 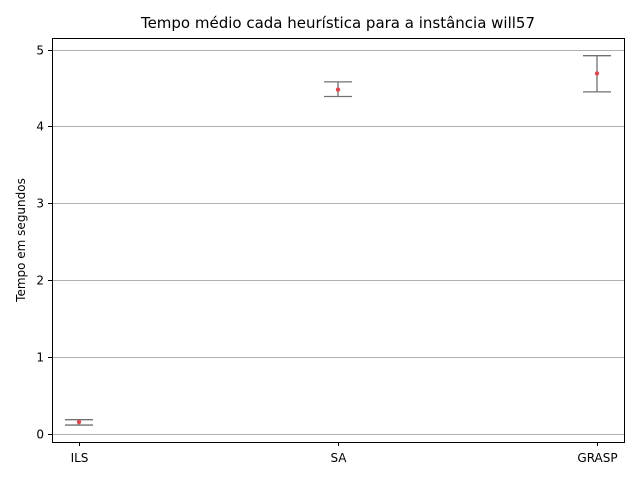 I want to click on x-tick-label-1: SA, so click(x=338, y=458).